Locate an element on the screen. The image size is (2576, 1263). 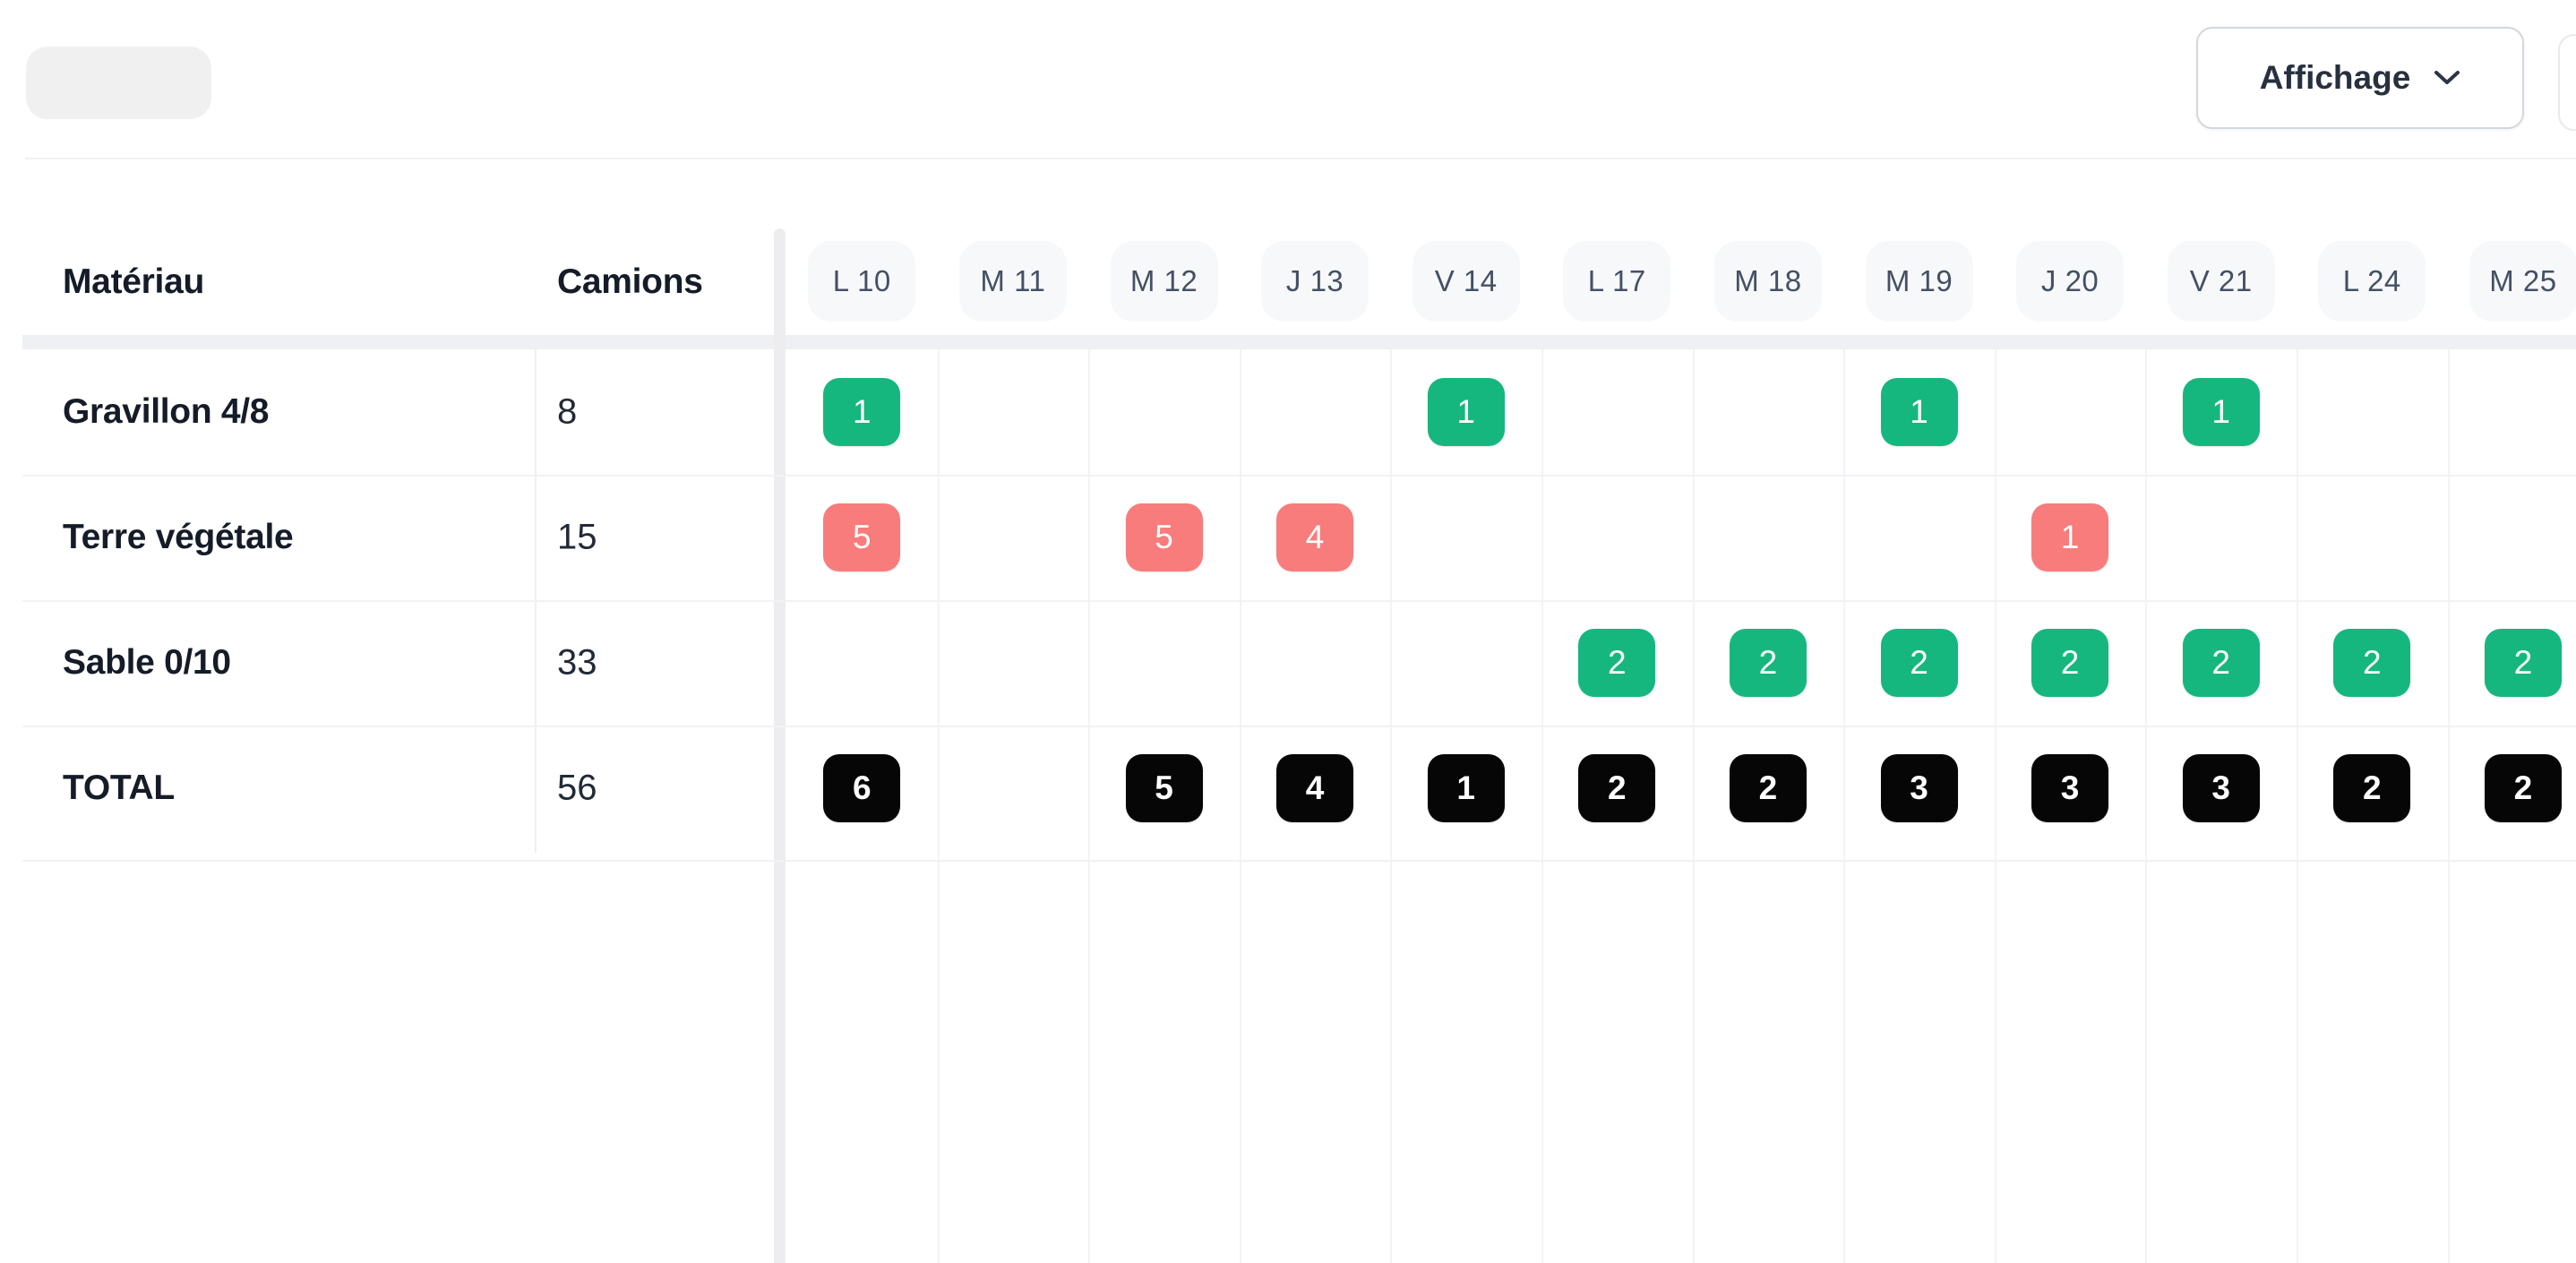
day-header-m-19: M 19 is located at coordinates (1919, 281).